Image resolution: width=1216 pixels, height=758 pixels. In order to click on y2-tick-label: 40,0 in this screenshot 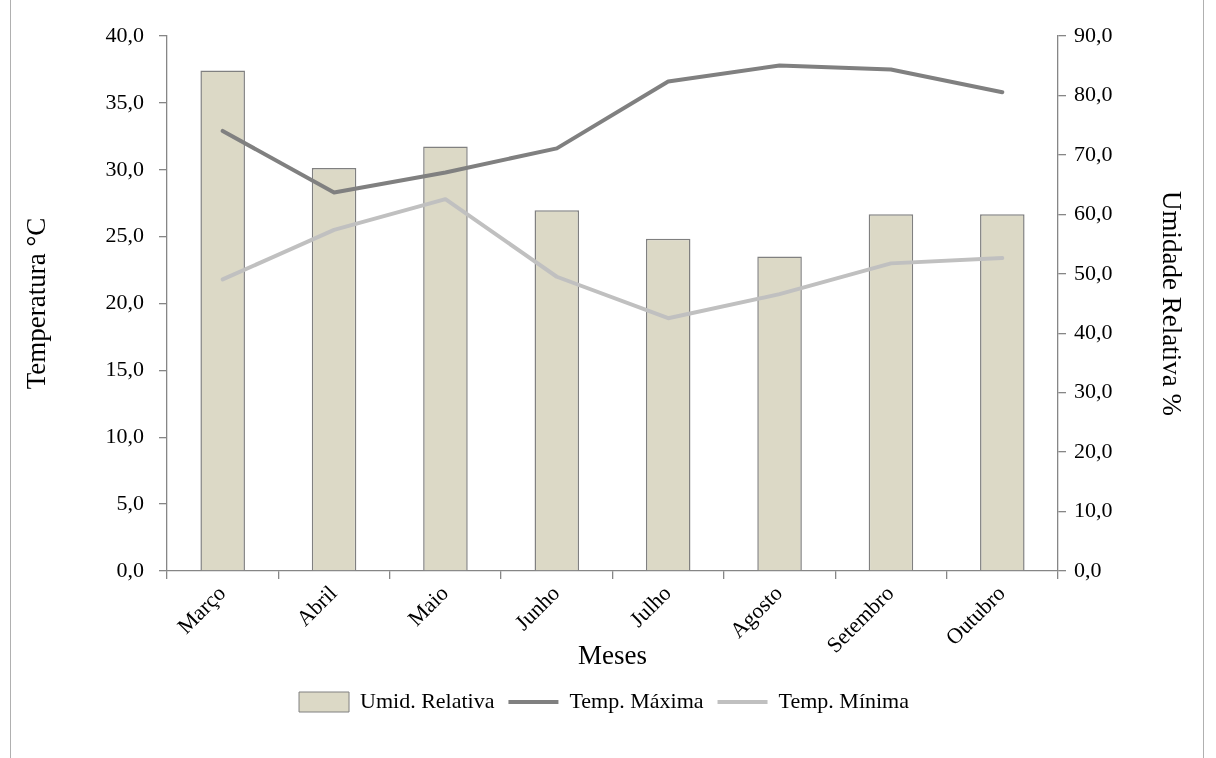, I will do `click(1093, 331)`.